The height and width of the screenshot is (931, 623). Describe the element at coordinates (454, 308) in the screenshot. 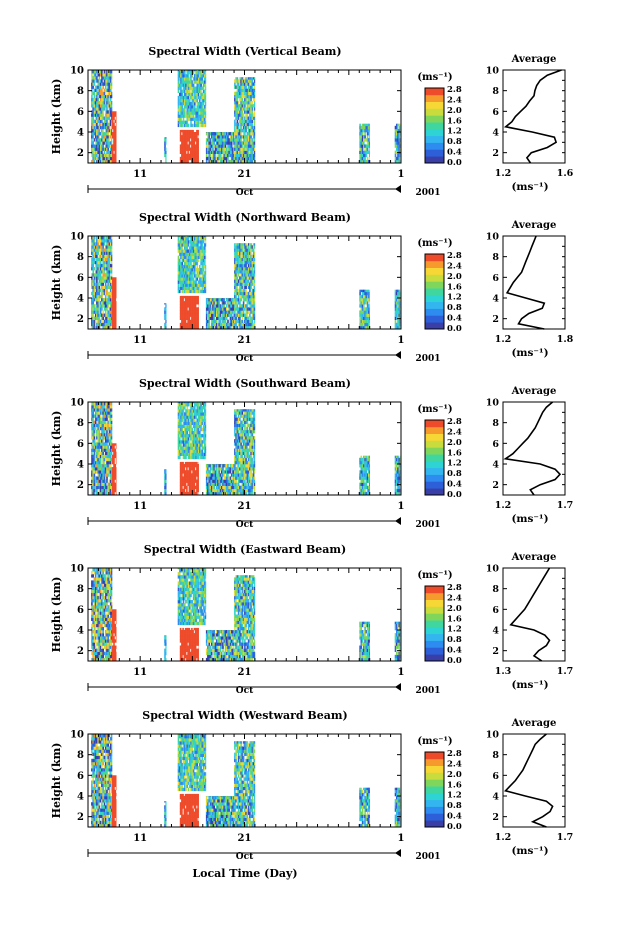

I see `colorbar-tick-label: 0.8` at that location.